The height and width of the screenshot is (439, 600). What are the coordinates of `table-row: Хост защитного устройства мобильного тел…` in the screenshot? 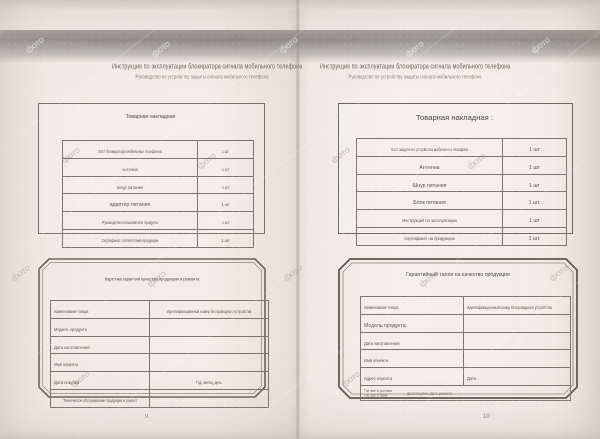 It's located at (461, 147).